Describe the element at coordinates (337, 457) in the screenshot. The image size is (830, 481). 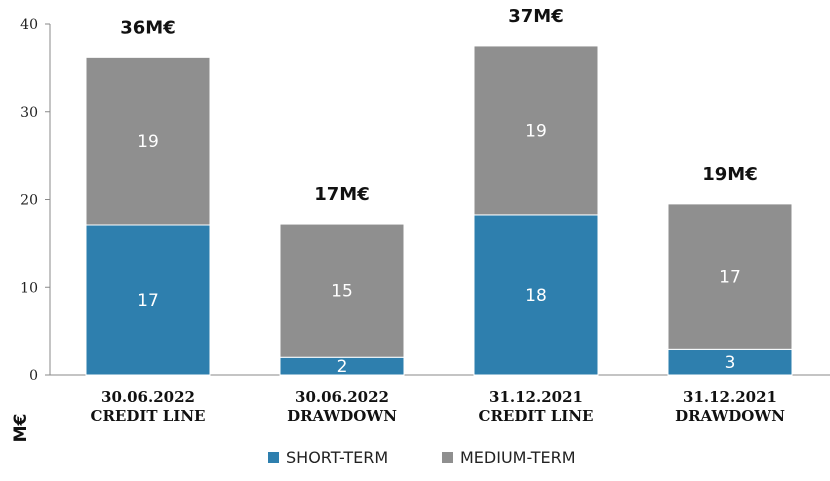
I see `legend-label: SHORT-TERM` at that location.